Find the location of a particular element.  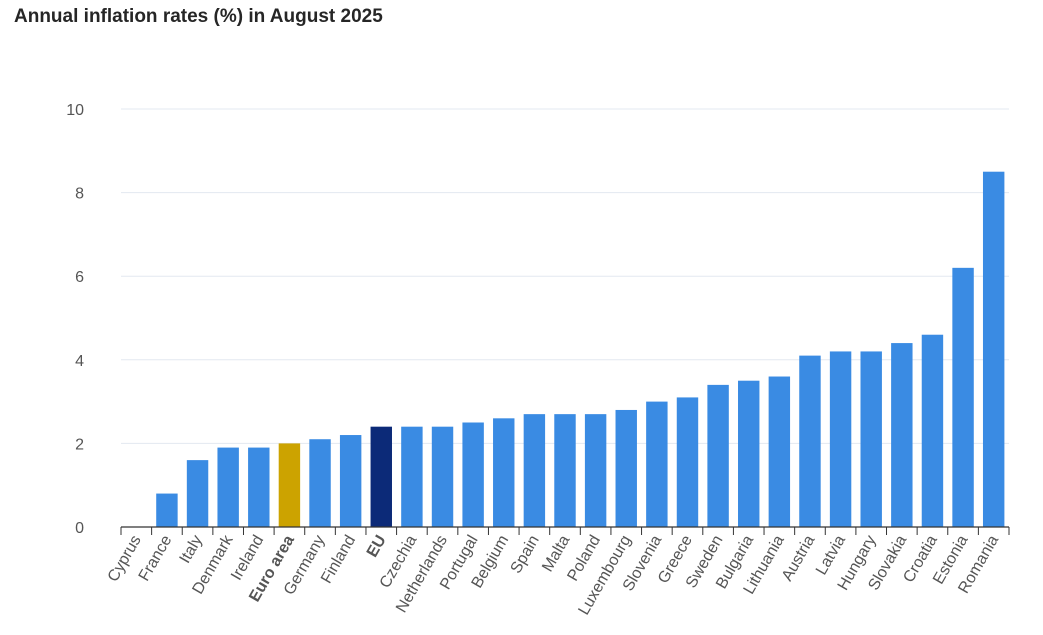

bar-malta is located at coordinates (565, 470).